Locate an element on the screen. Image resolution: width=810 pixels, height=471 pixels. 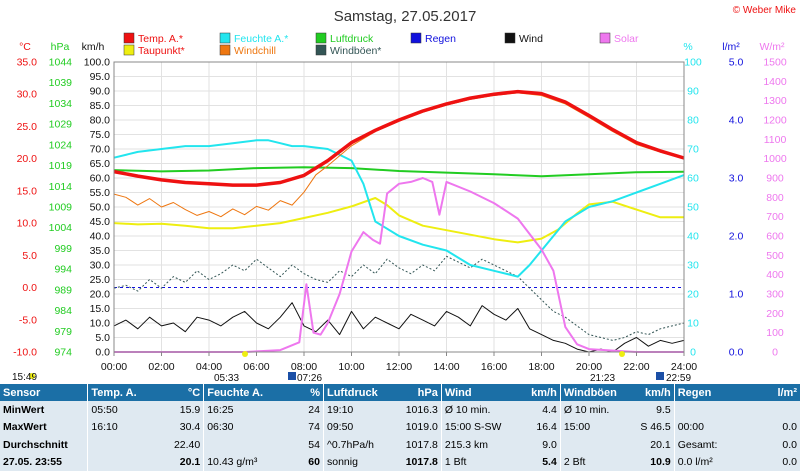
stats-cell: ^0.7hPa/h is located at coordinates (354, 445).